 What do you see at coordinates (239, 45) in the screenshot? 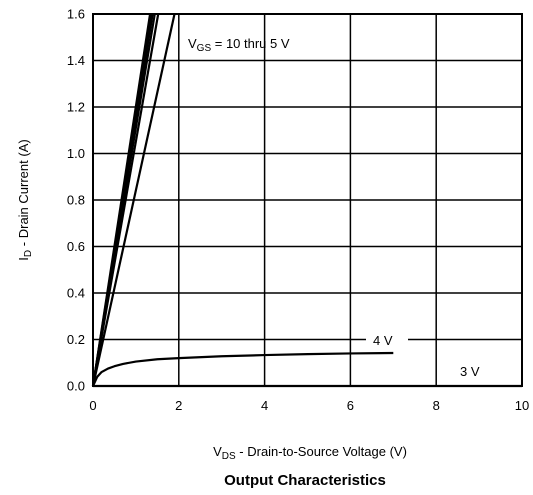
I see `annotation-vgs: VGS = 10 thru 5 V` at bounding box center [239, 45].